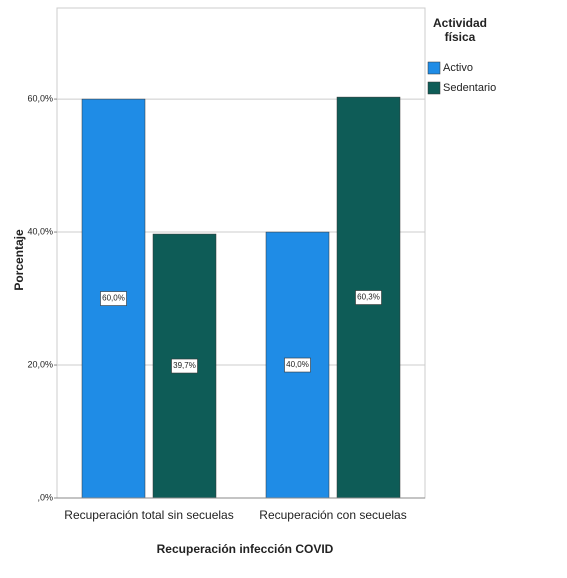 The image size is (567, 578). Describe the element at coordinates (148, 515) in the screenshot. I see `x-tick-label: Recuperación total sin secuelas` at that location.